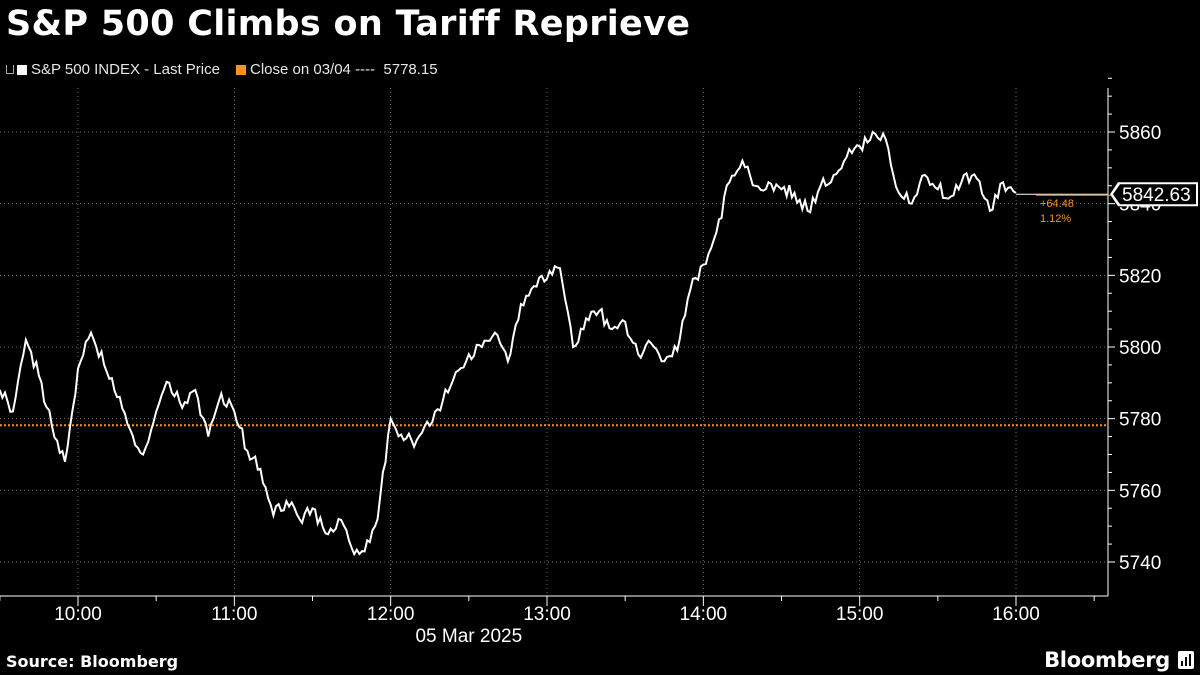  Describe the element at coordinates (125, 69) in the screenshot. I see `legend-series-label: S&P 500 INDEX - Last Price` at that location.